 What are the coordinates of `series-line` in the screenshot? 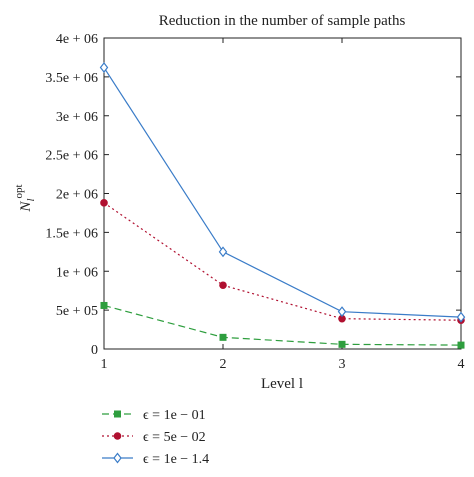 It's located at (282, 325).